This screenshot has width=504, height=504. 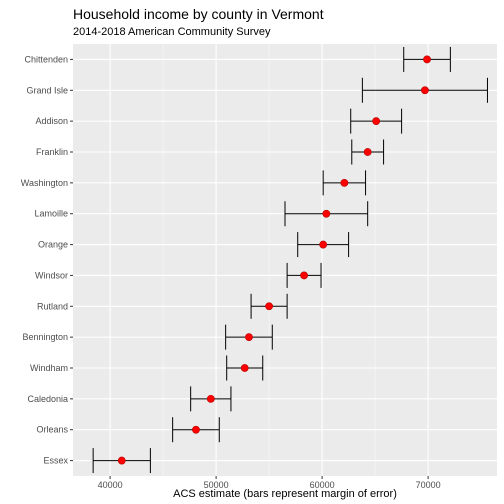 I want to click on x-tick-label: 50000, so click(x=216, y=485).